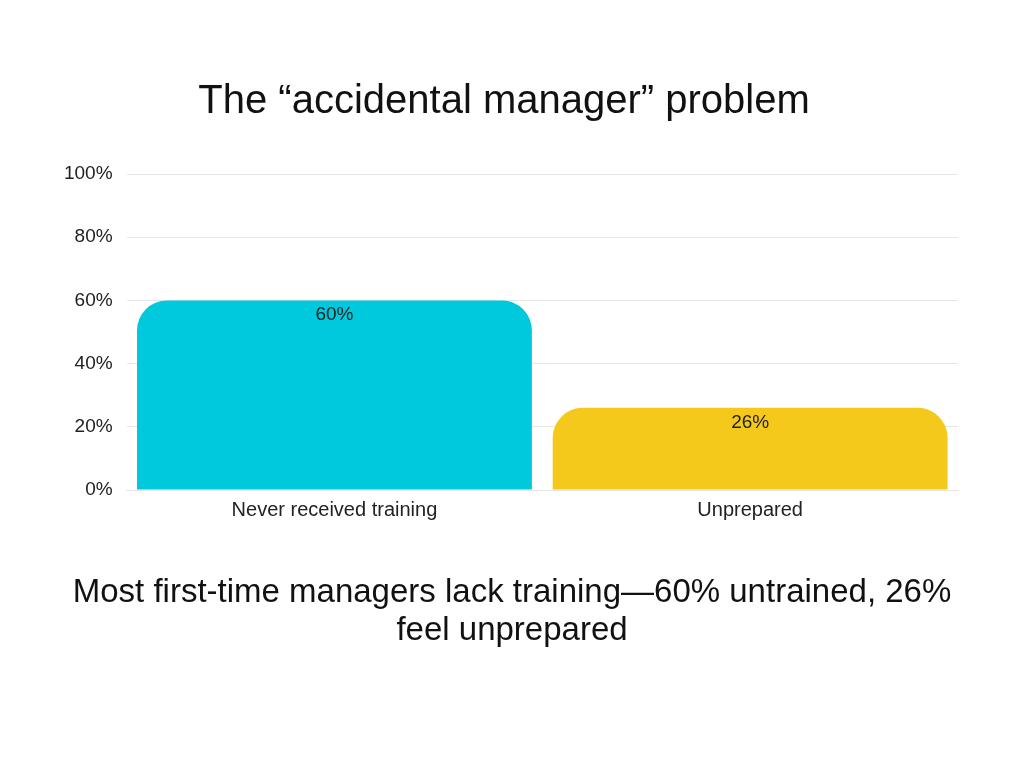 The height and width of the screenshot is (768, 1024). Describe the element at coordinates (93, 299) in the screenshot. I see `y-tick-label: 60%` at that location.